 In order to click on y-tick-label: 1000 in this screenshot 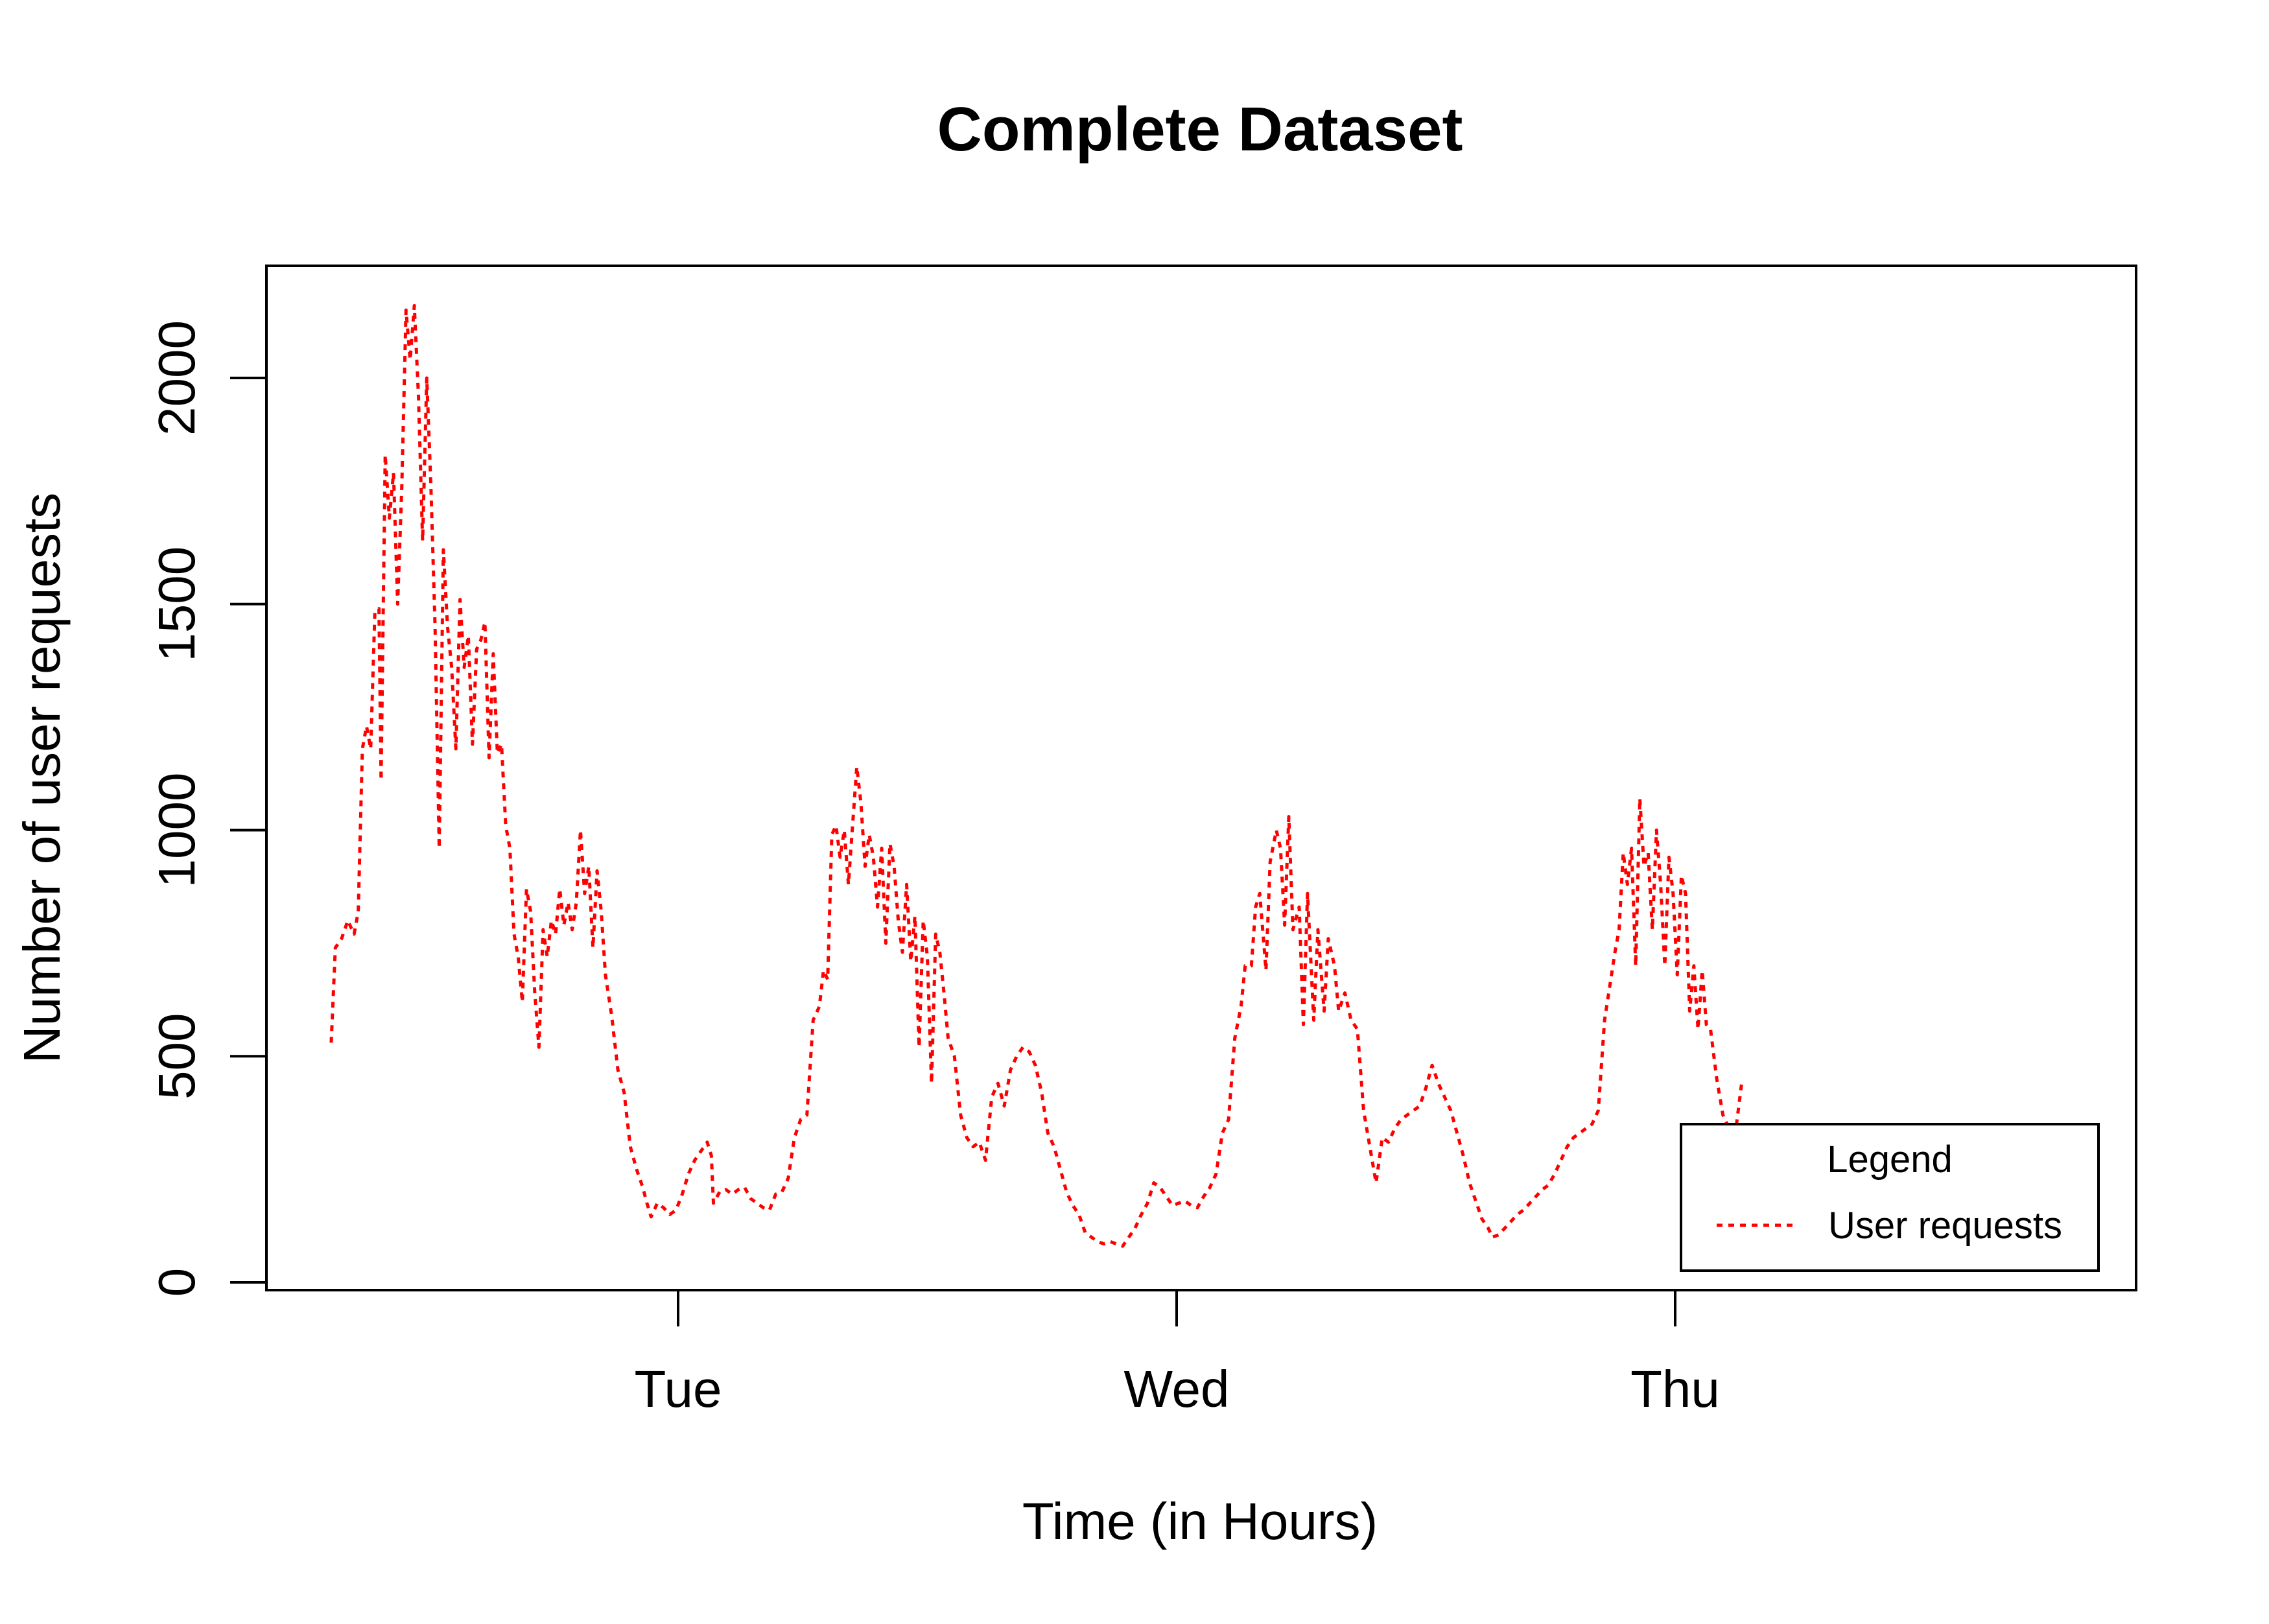, I will do `click(177, 831)`.